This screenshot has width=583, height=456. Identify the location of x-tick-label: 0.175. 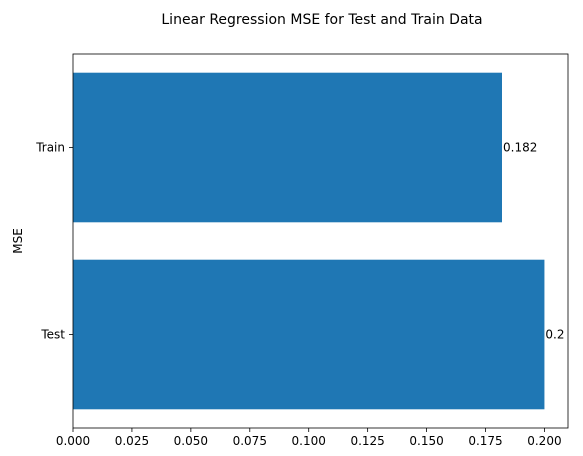
(485, 441).